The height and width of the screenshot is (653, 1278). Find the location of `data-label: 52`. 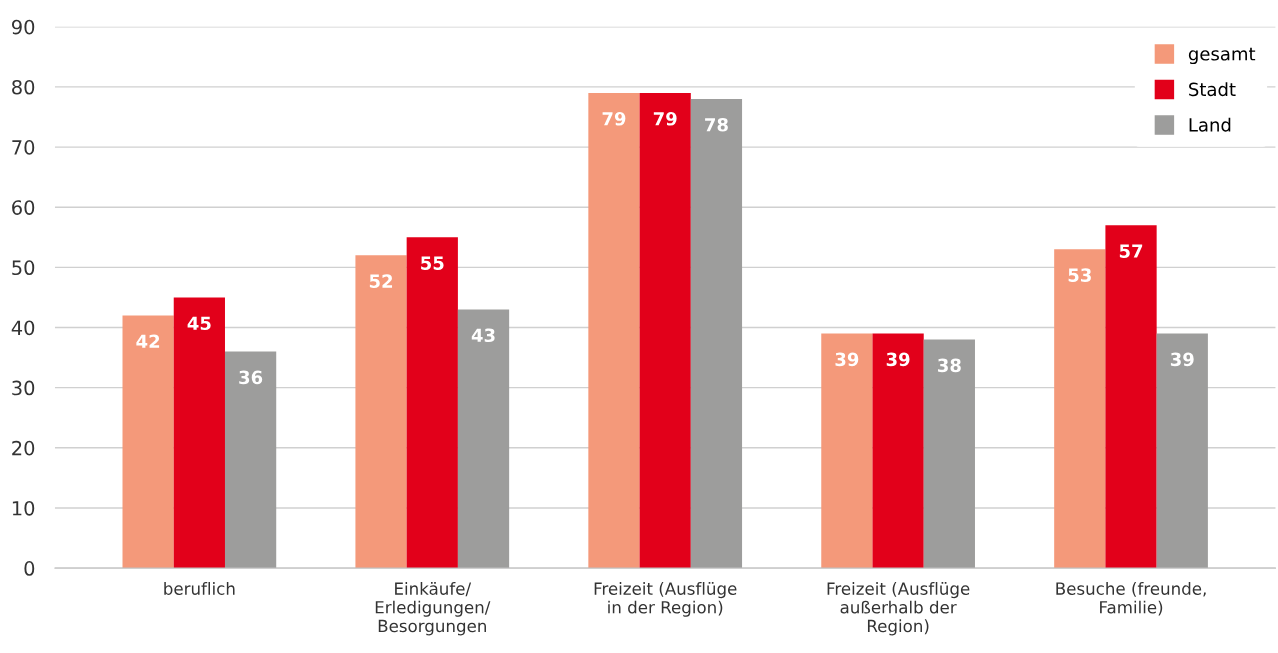

data-label: 52 is located at coordinates (381, 281).